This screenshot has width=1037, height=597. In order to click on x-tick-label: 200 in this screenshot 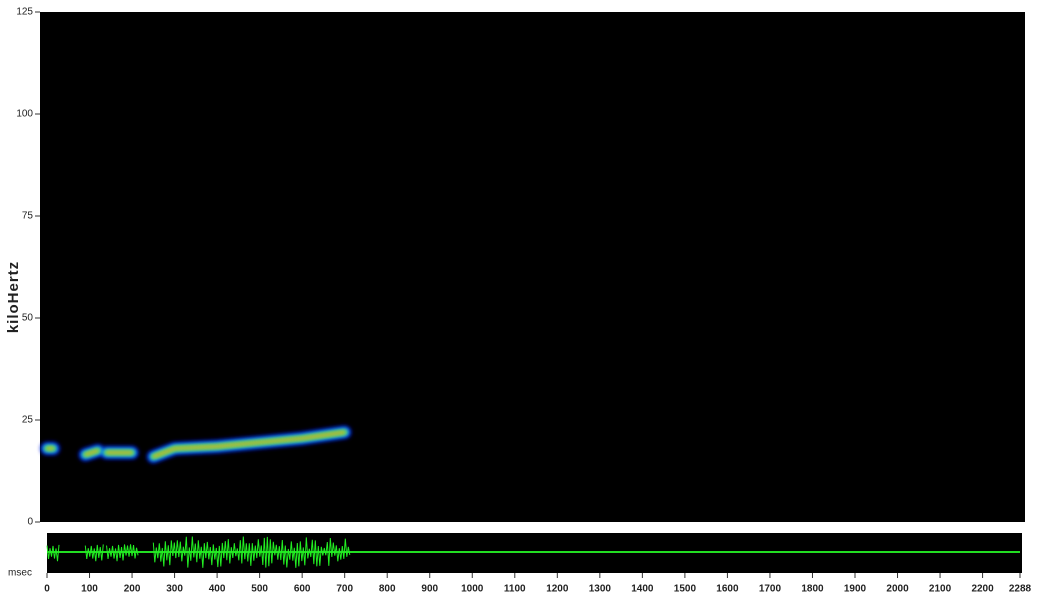, I will do `click(132, 589)`.